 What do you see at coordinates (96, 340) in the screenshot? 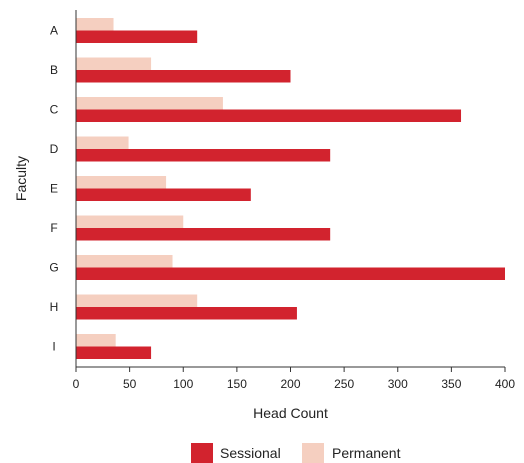
I see `bar-permanent-I` at bounding box center [96, 340].